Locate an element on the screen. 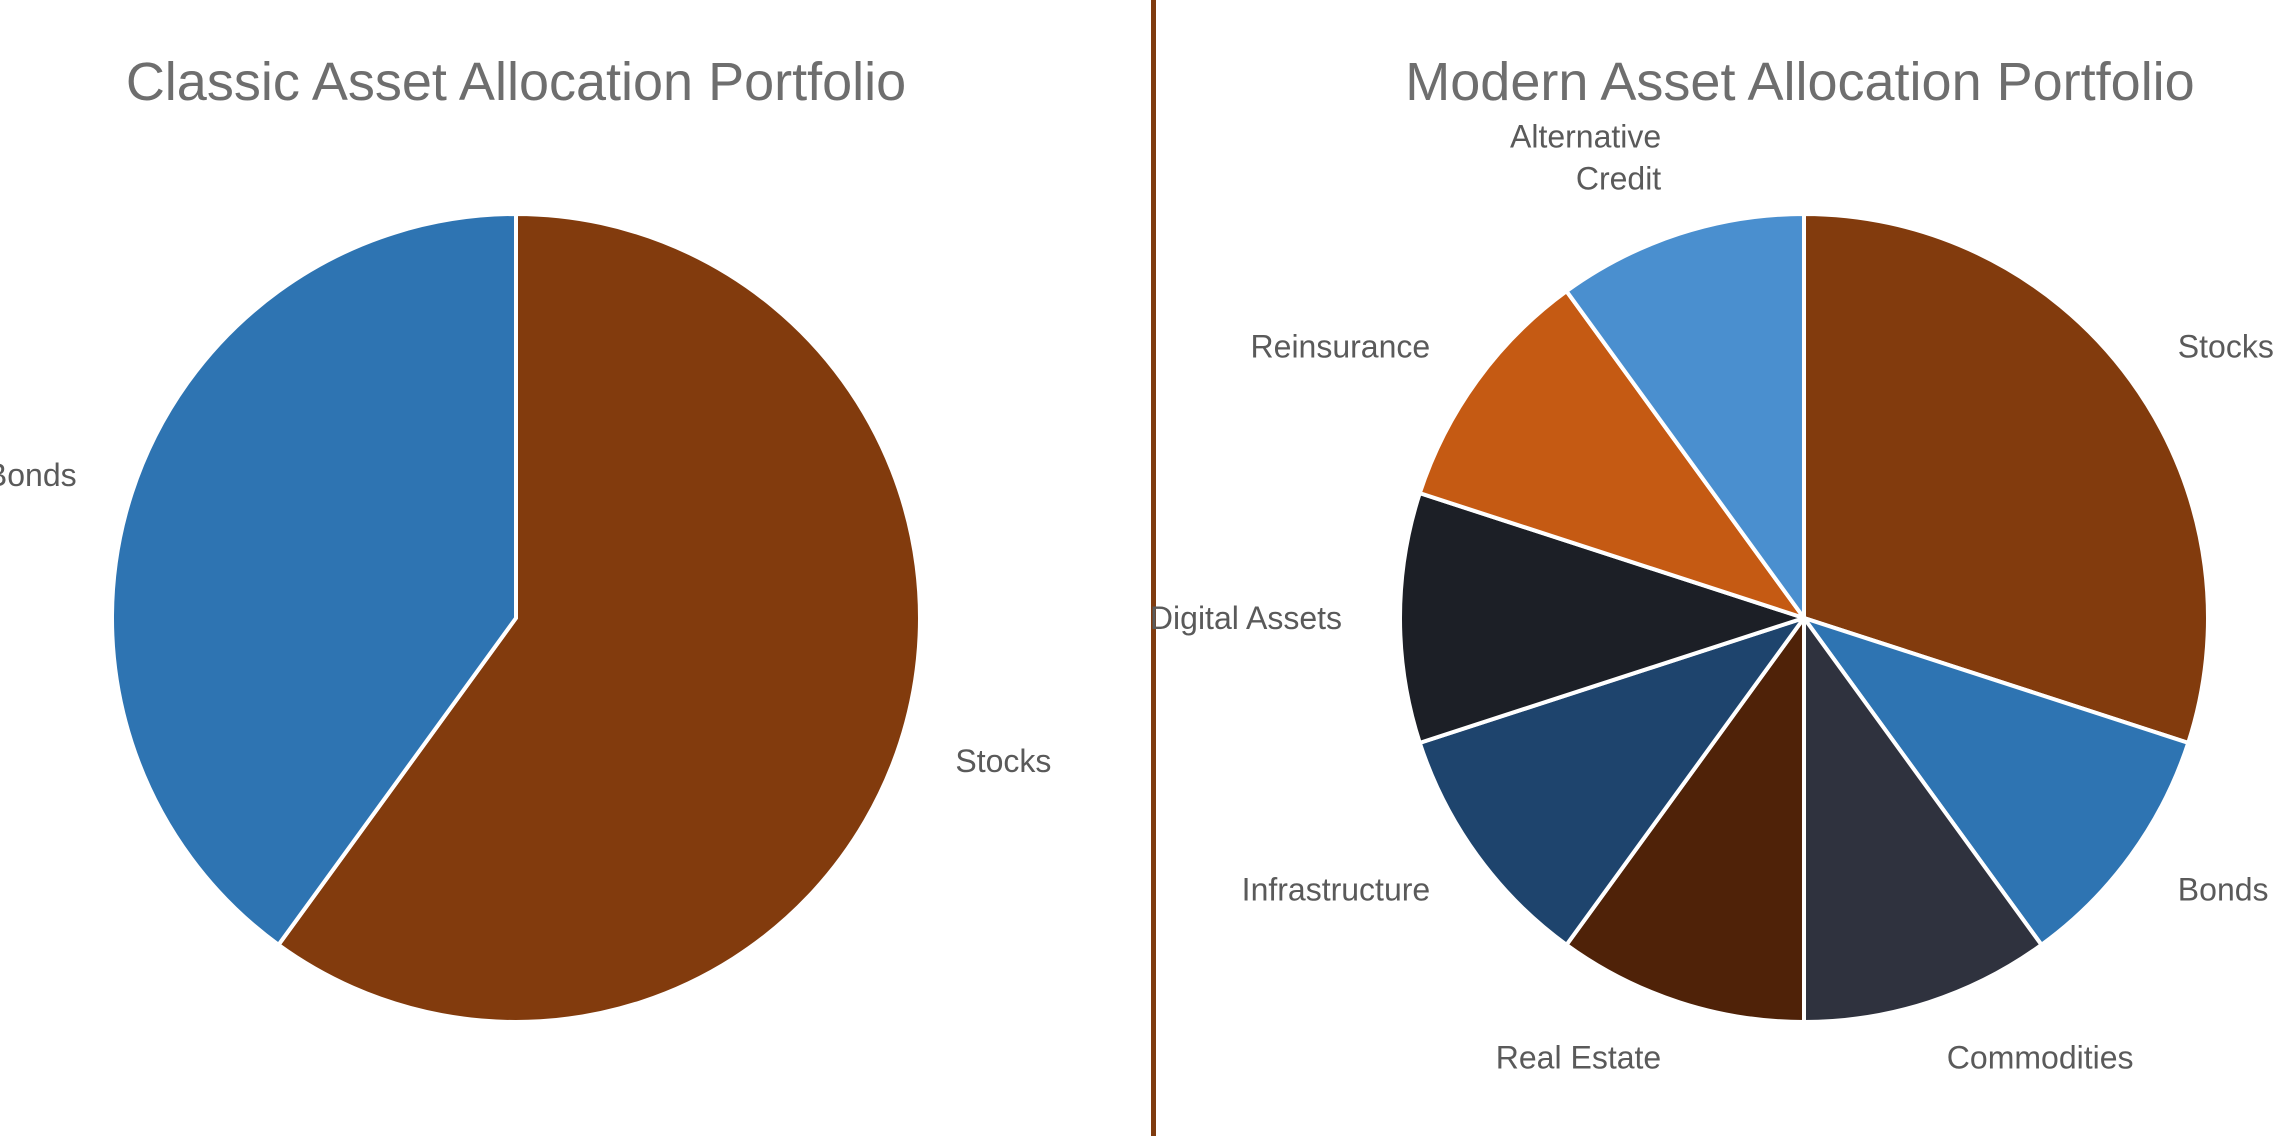 The width and height of the screenshot is (2278, 1136). modern-slice-reinsurance is located at coordinates (1611, 454).